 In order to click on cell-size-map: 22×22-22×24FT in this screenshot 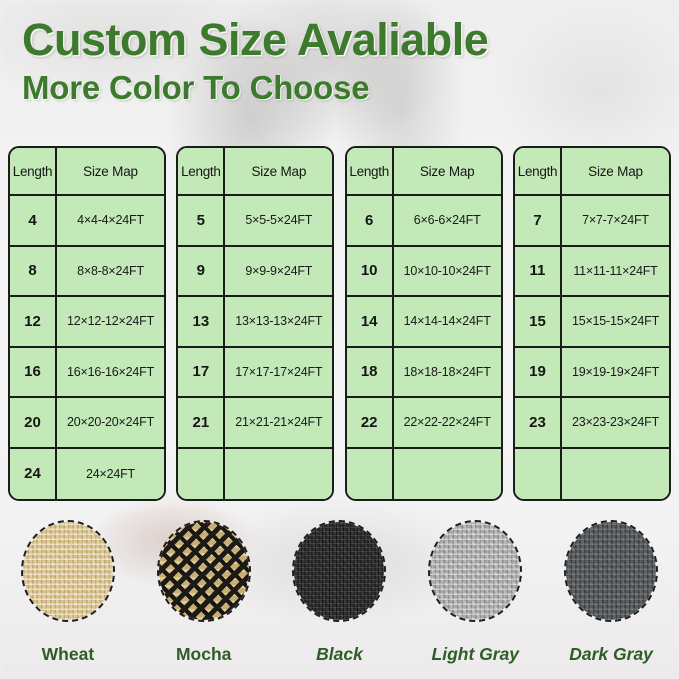, I will do `click(447, 422)`.